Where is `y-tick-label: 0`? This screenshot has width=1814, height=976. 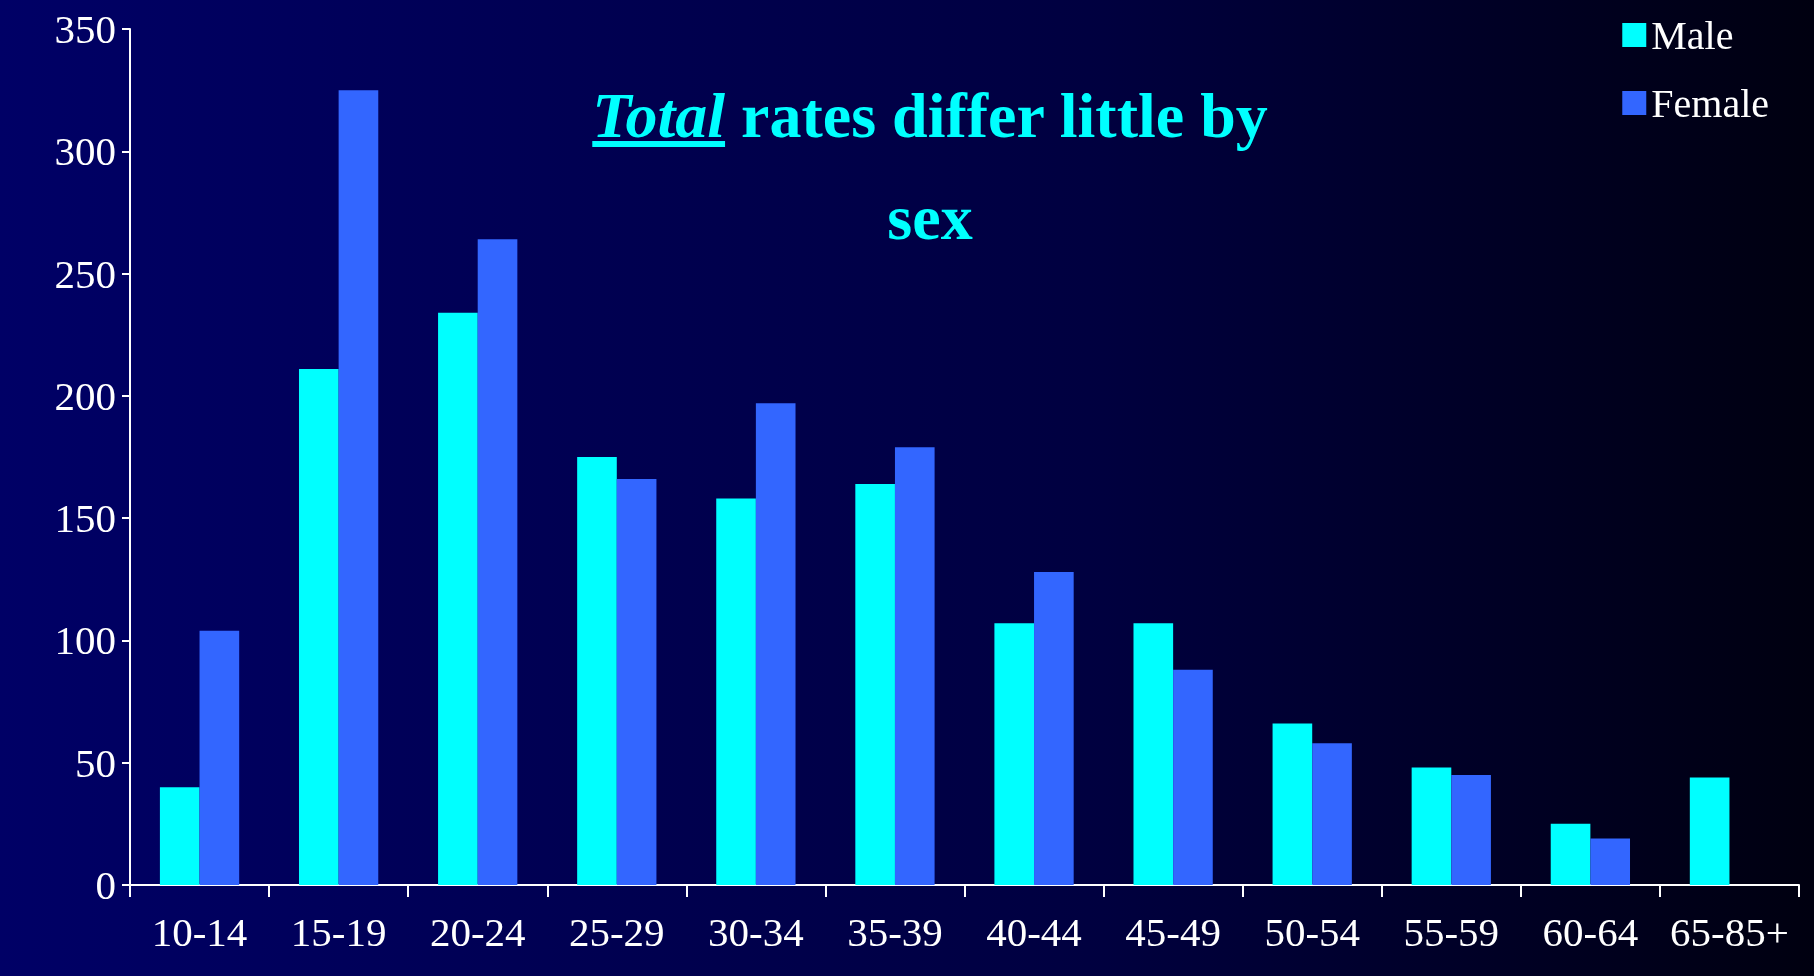 y-tick-label: 0 is located at coordinates (105, 885).